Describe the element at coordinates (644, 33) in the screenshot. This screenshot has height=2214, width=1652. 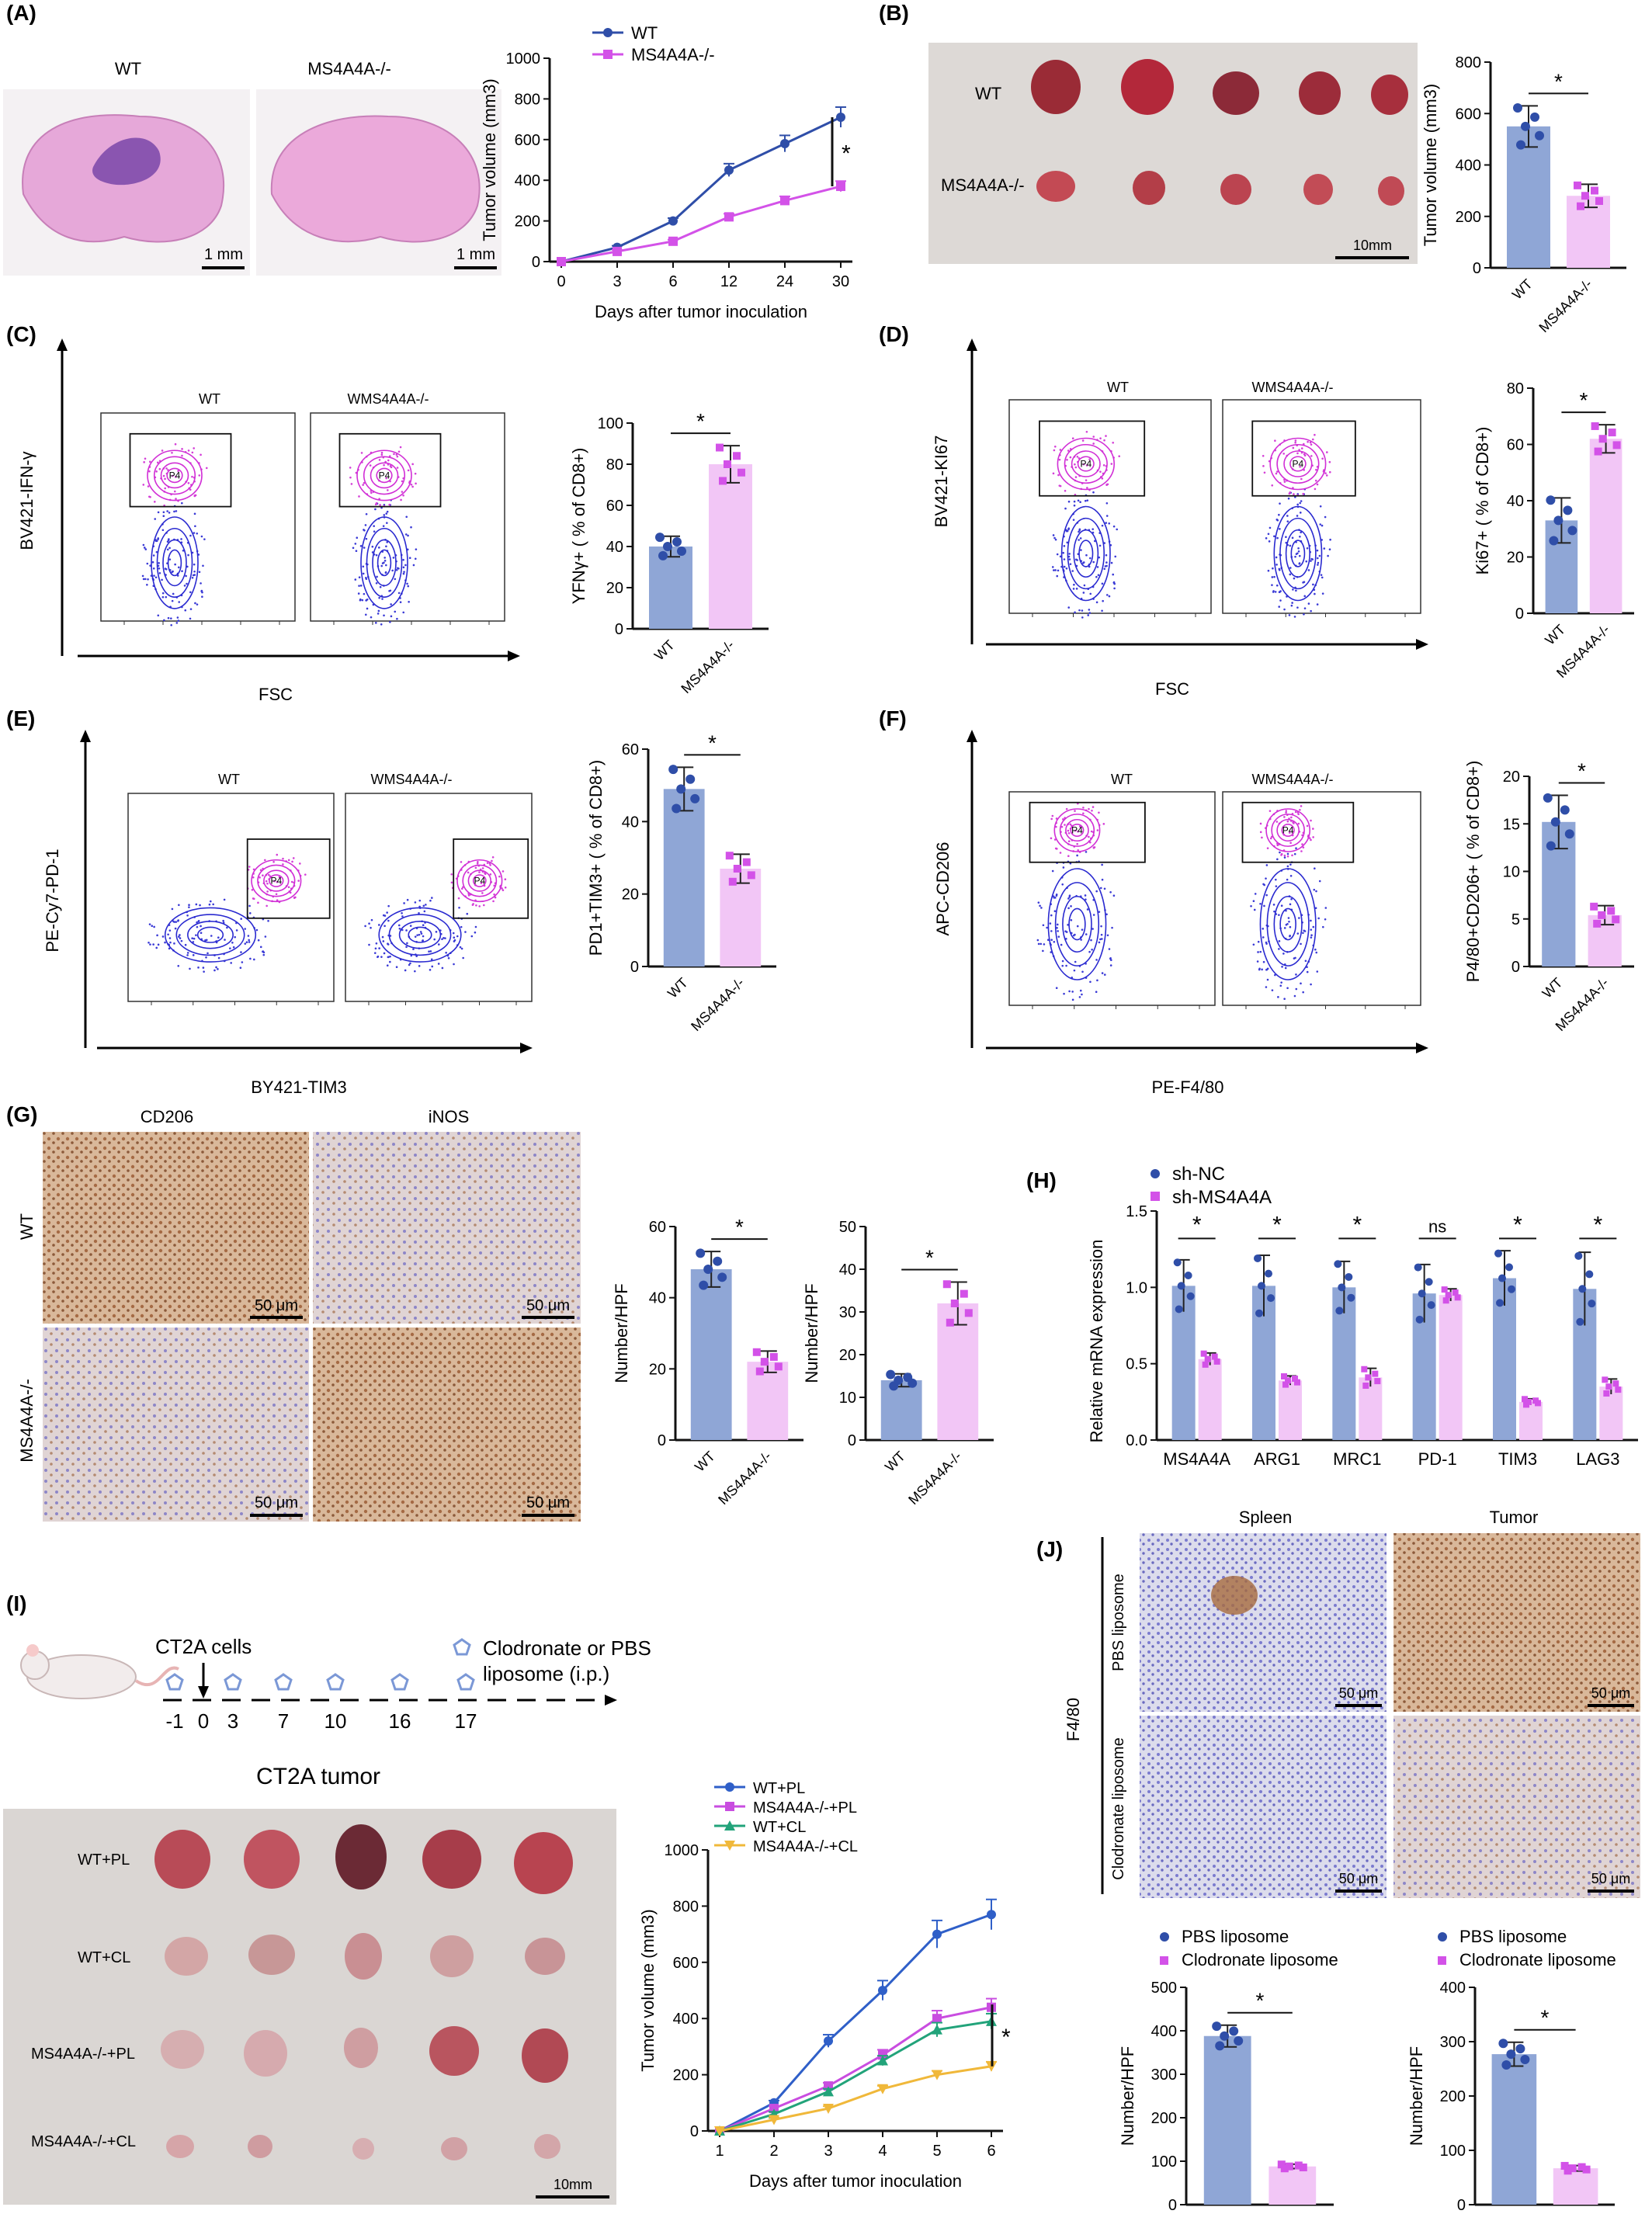
I see `legend-label: WT` at that location.